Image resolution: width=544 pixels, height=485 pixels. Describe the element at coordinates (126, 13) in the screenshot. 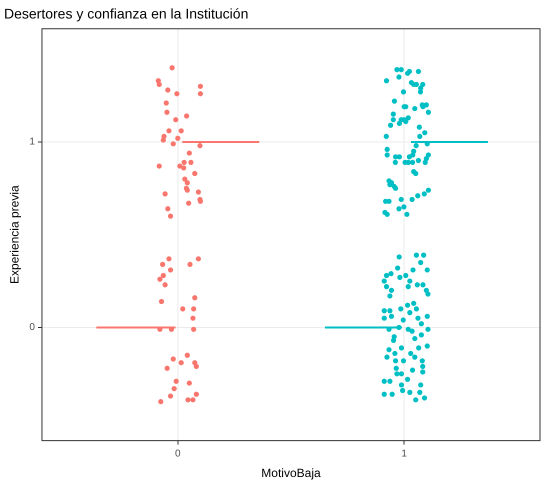

I see `chart-title: Desertores y confianza en la Institución` at that location.